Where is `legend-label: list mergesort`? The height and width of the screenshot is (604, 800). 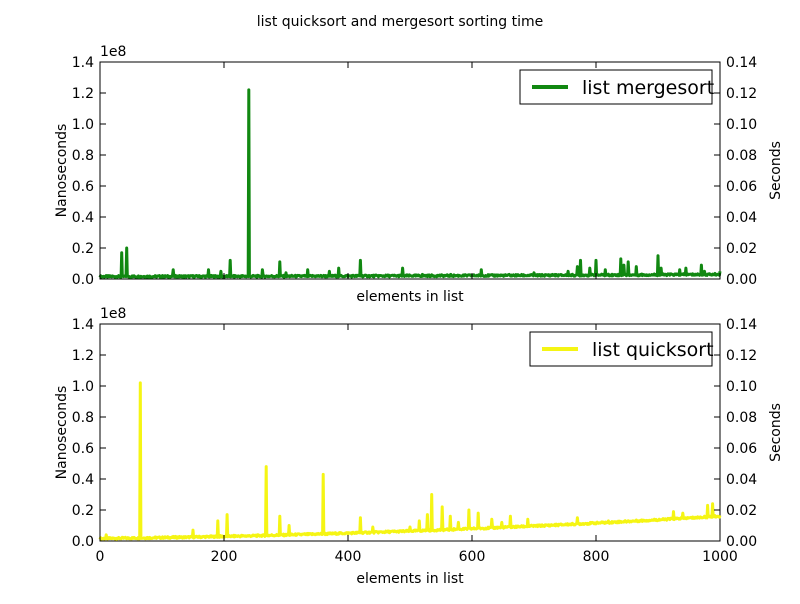
legend-label: list mergesort is located at coordinates (648, 88).